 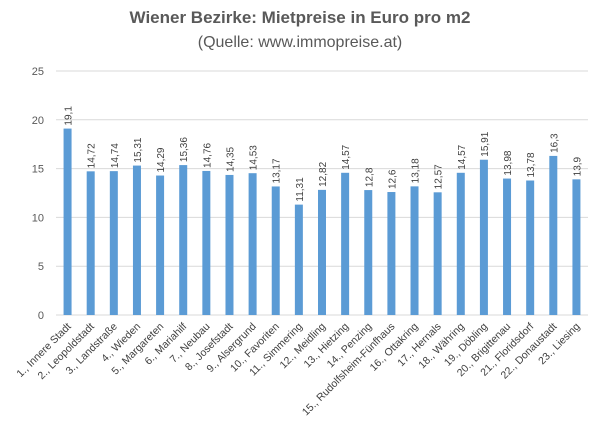 I want to click on data-label: 14,35, so click(x=230, y=158).